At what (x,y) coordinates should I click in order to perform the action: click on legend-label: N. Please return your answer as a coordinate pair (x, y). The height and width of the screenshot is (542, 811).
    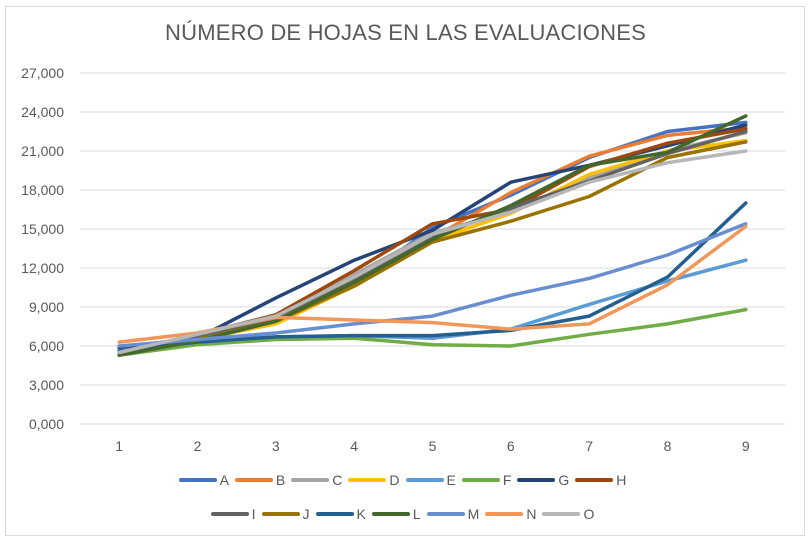
    Looking at the image, I should click on (531, 514).